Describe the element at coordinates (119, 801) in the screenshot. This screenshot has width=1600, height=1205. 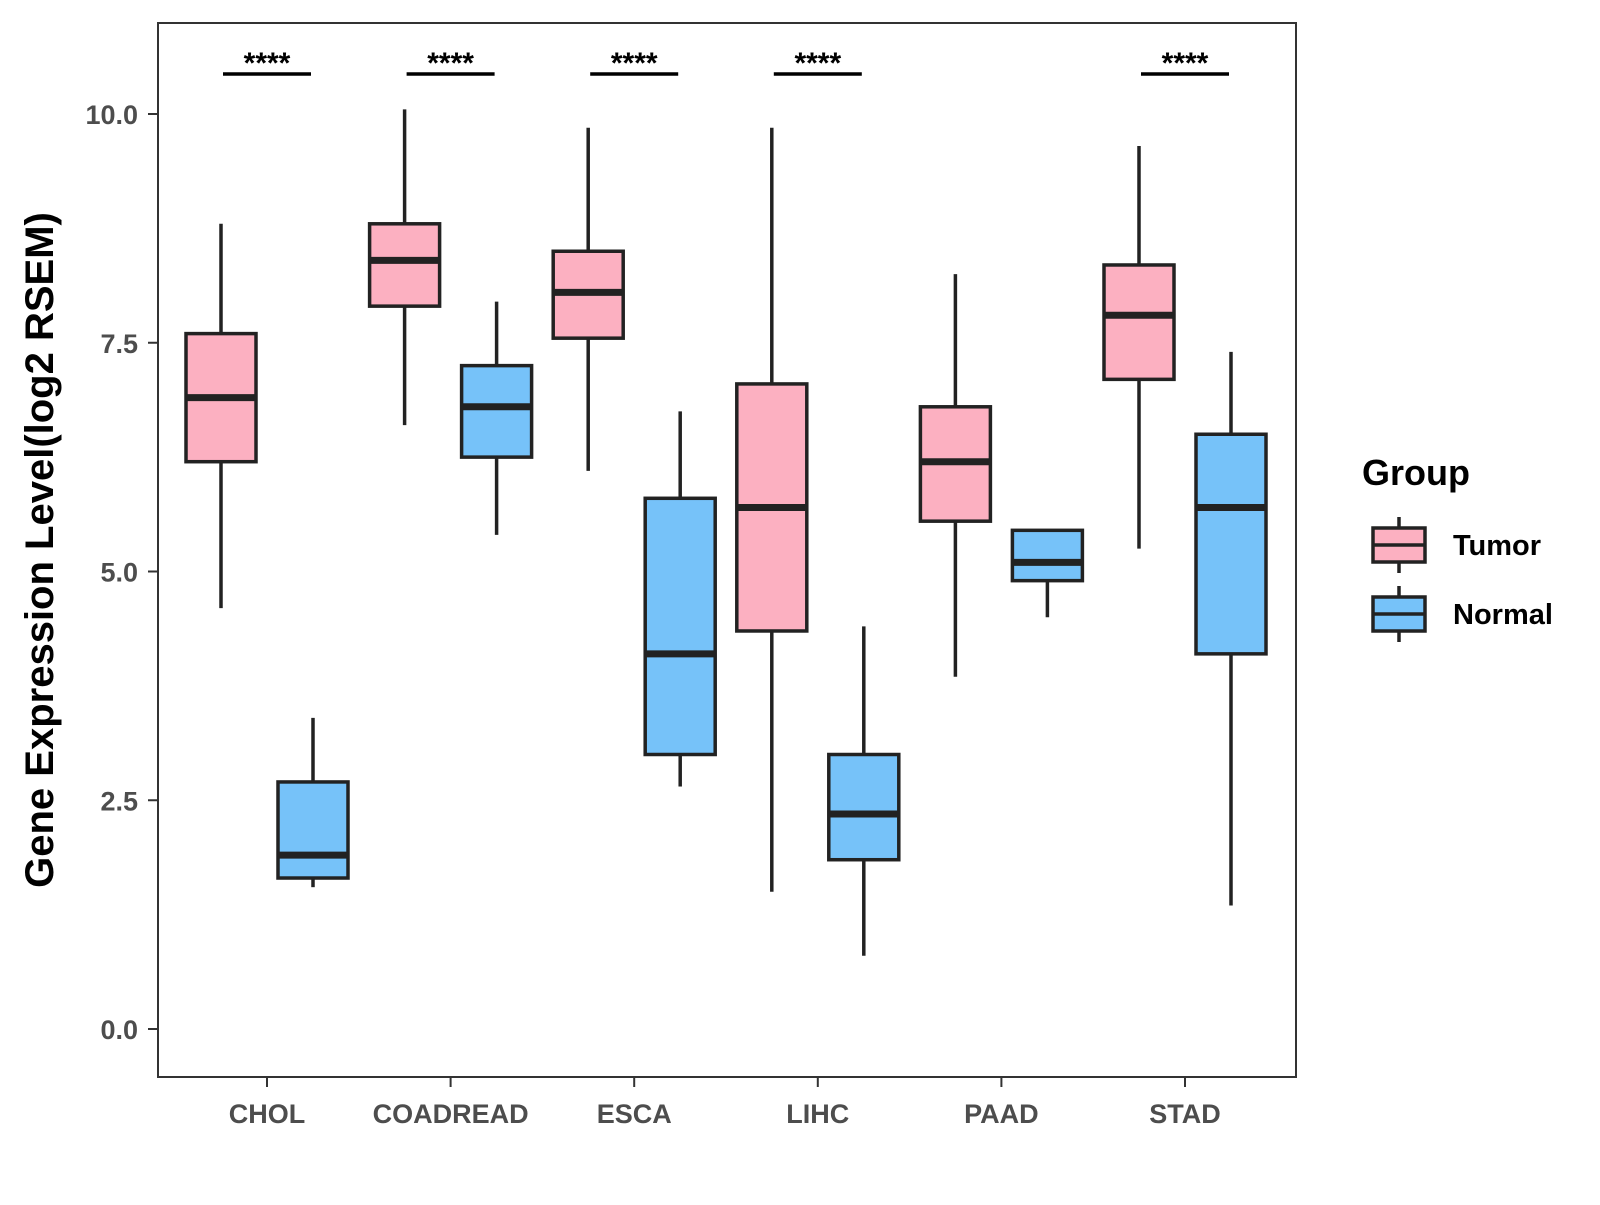
I see `y-tick-label: 2.5` at that location.